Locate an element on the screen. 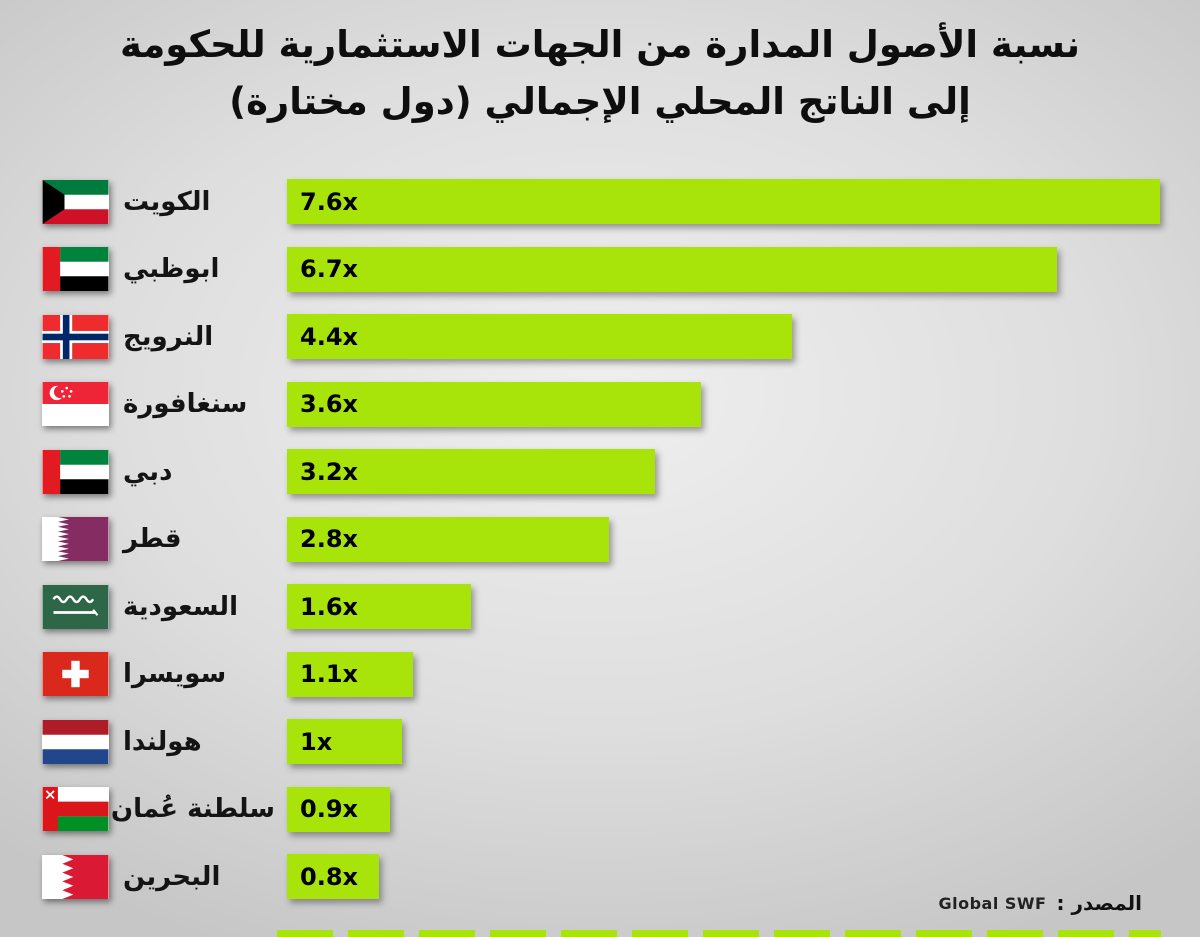 This screenshot has height=937, width=1200. country-label: النرويج is located at coordinates (168, 336).